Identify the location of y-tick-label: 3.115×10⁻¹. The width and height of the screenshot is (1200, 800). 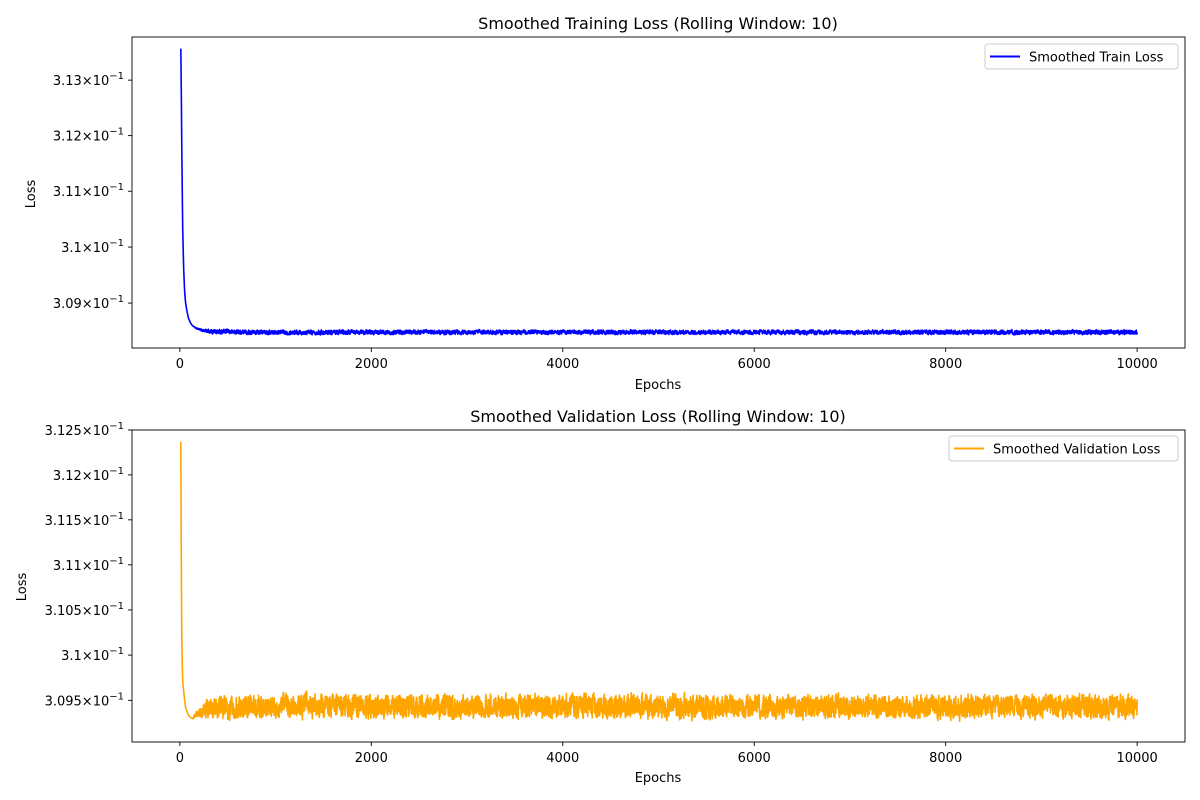
(84, 520).